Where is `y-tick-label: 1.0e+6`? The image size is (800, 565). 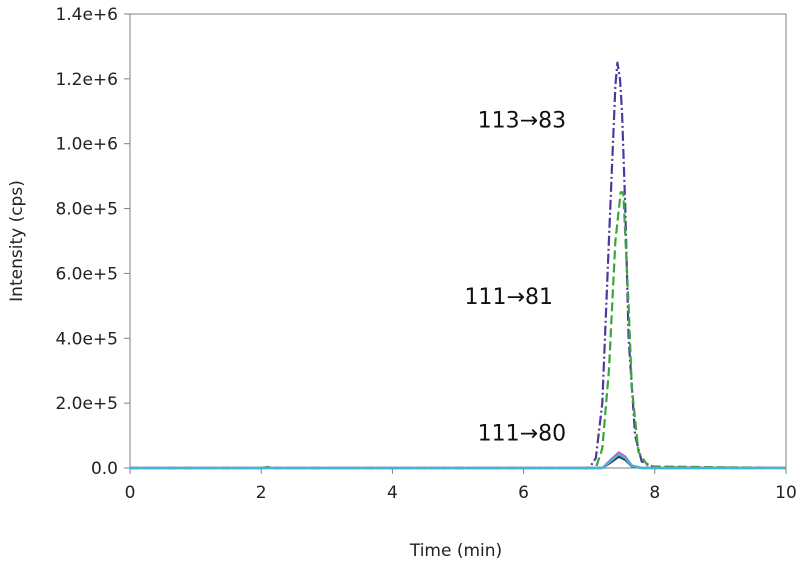 y-tick-label: 1.0e+6 is located at coordinates (86, 145).